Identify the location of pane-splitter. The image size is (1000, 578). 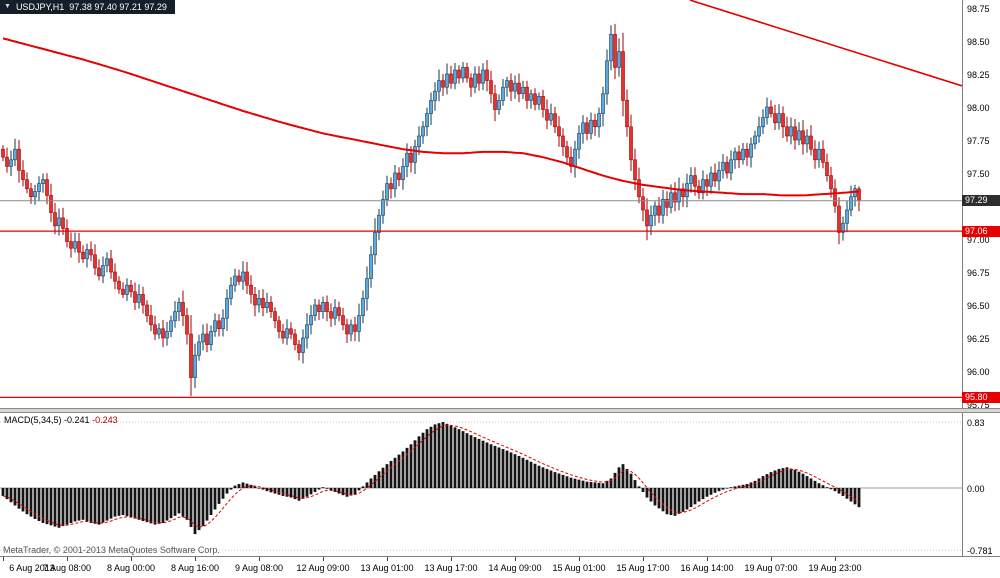
(500, 410).